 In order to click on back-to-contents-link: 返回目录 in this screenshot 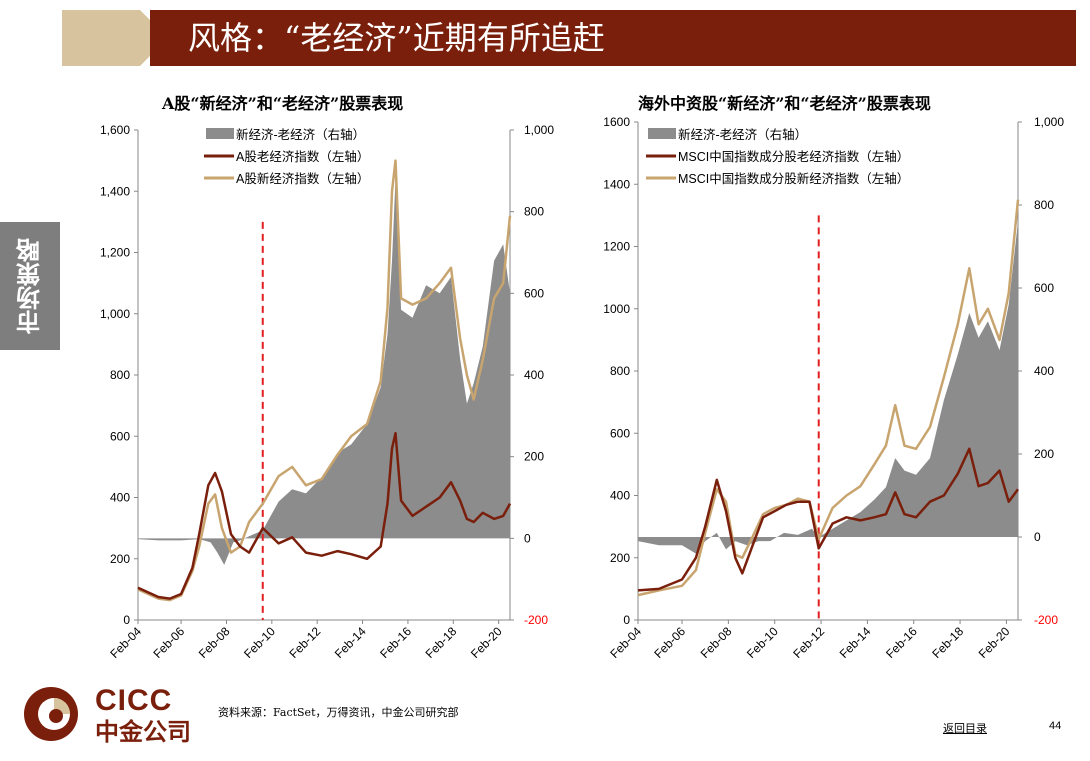, I will do `click(965, 728)`.